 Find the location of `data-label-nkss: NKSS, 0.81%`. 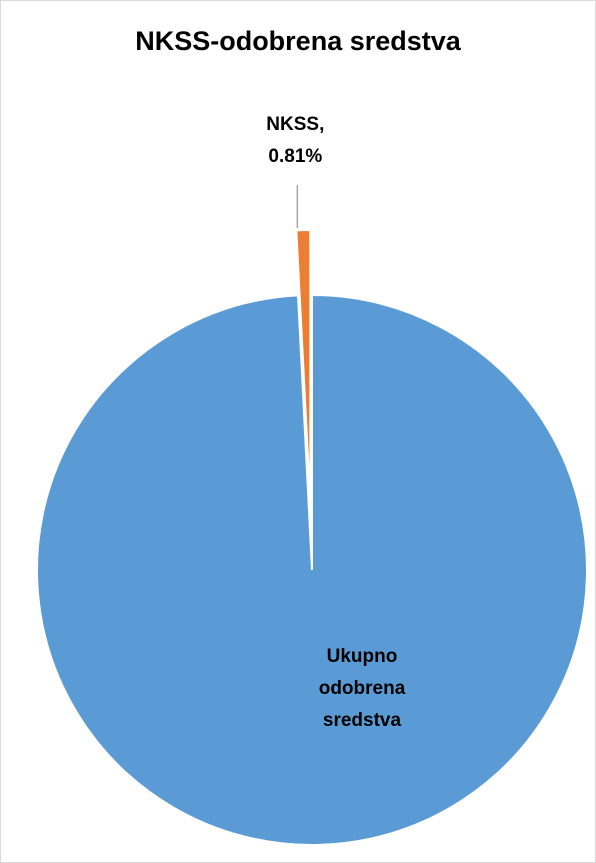

data-label-nkss: NKSS, 0.81% is located at coordinates (295, 140).